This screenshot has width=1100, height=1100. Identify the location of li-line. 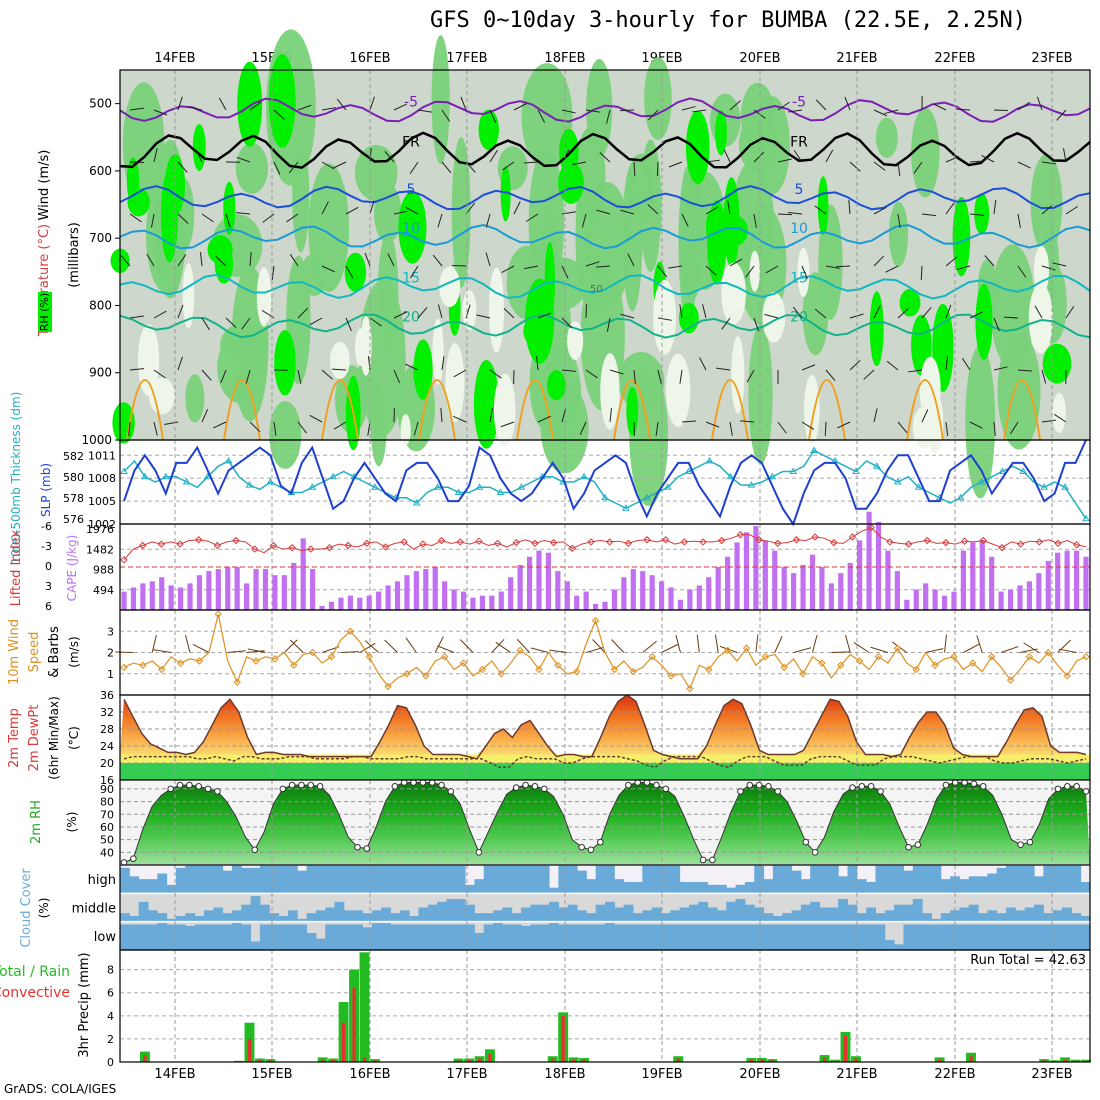
(605, 544).